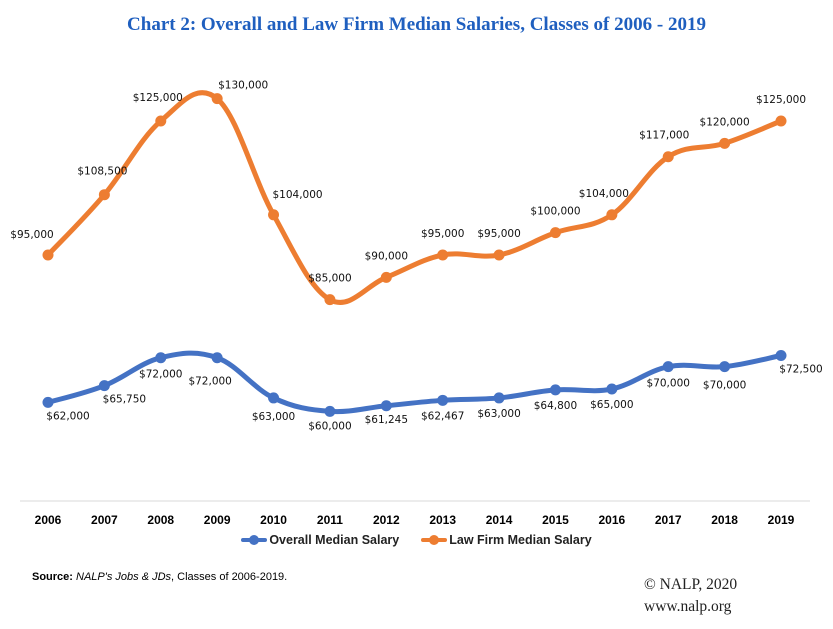  What do you see at coordinates (499, 520) in the screenshot?
I see `x-tick-label: 2014` at bounding box center [499, 520].